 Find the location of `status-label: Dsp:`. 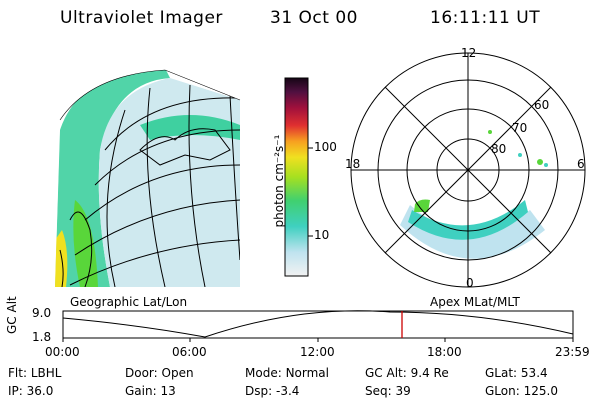

status-label: Dsp: is located at coordinates (259, 391).